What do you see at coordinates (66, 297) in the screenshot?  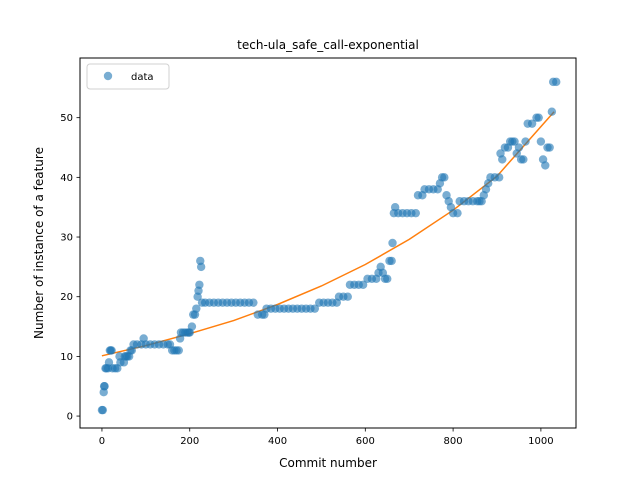 I see `y-tick-label: 20` at bounding box center [66, 297].